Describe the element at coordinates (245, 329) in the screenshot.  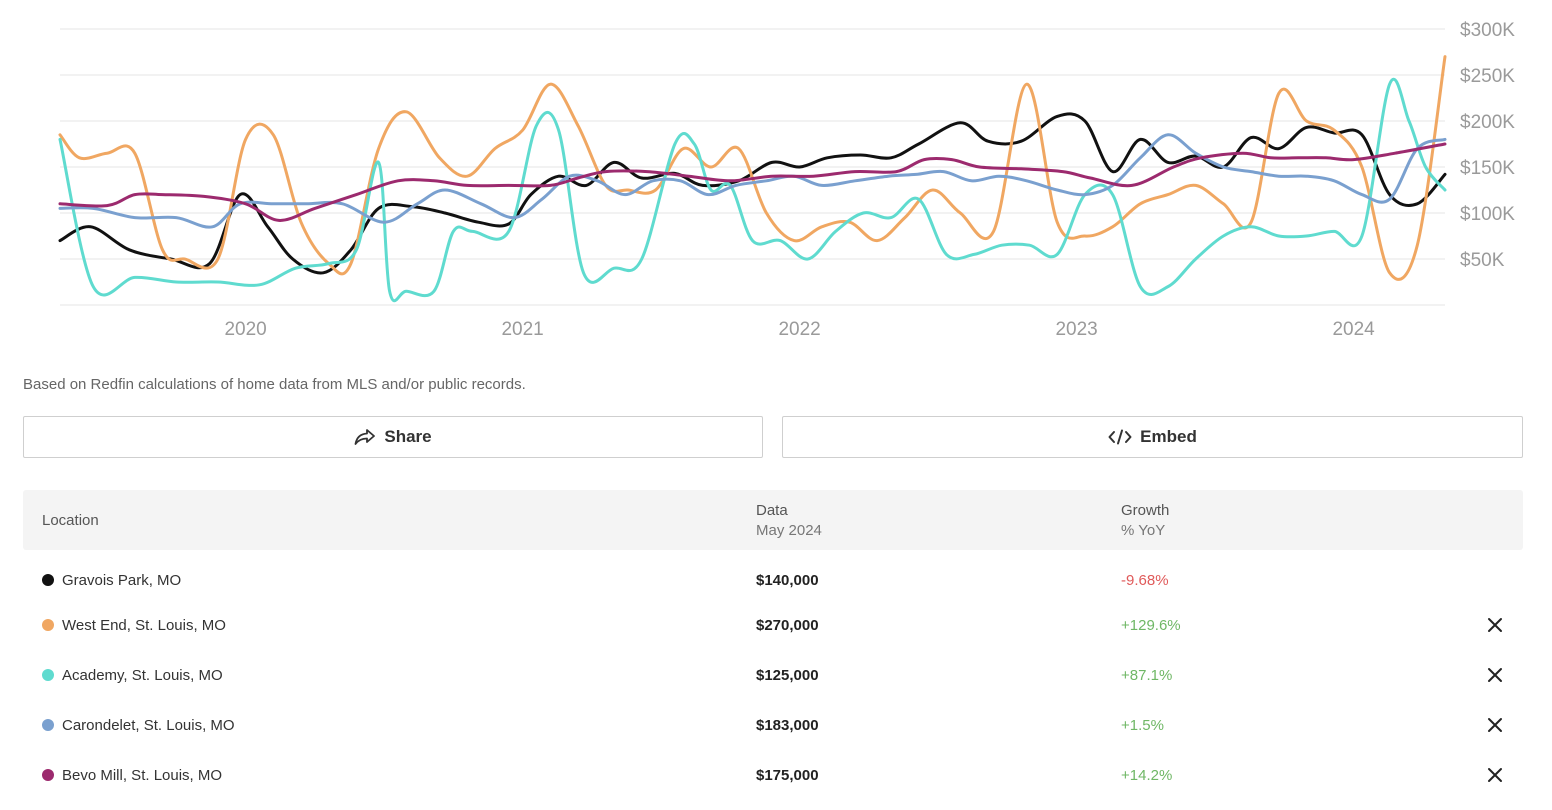
I see `x-tick-label: 2020` at that location.